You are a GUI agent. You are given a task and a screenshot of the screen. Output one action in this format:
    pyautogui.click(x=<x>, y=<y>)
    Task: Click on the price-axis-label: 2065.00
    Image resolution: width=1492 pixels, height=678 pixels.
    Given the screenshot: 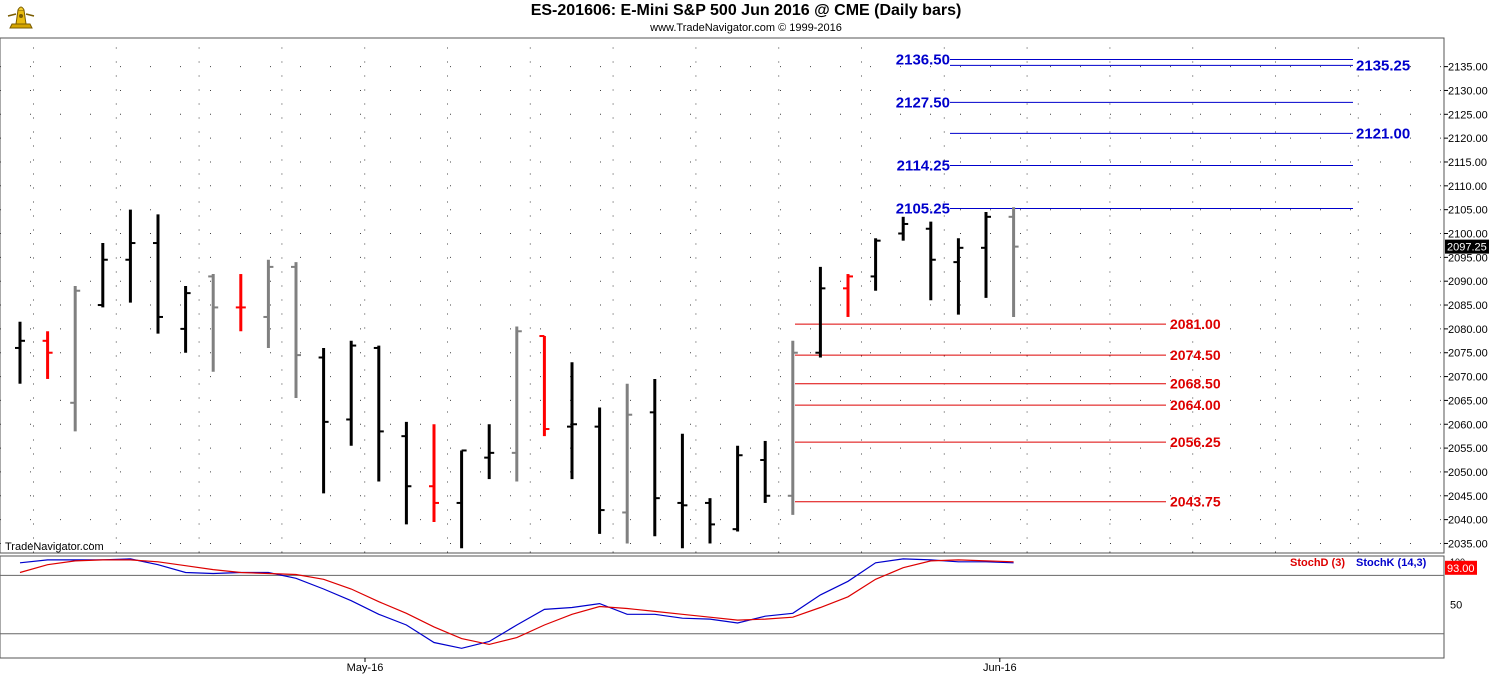 What is the action you would take?
    pyautogui.click(x=1468, y=401)
    